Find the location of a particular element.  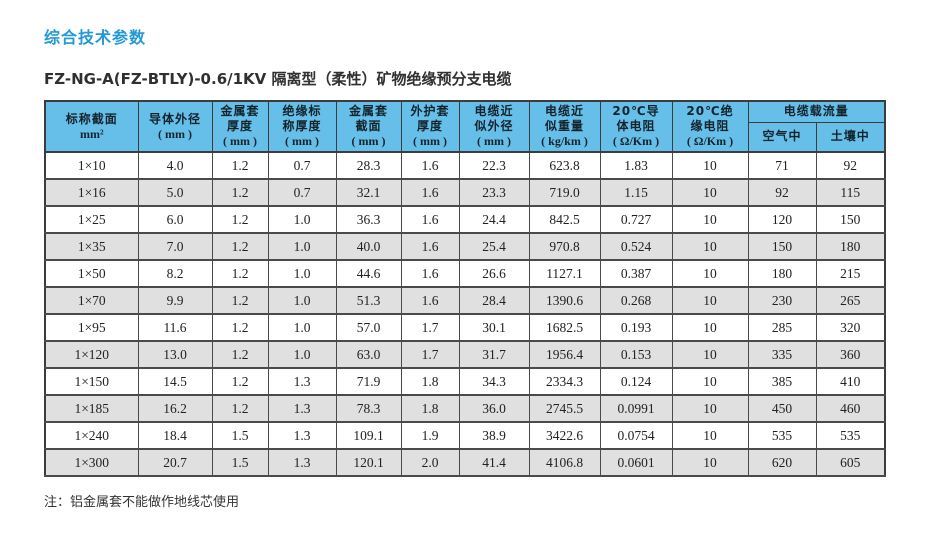

table-cell: 2.0 is located at coordinates (430, 462).